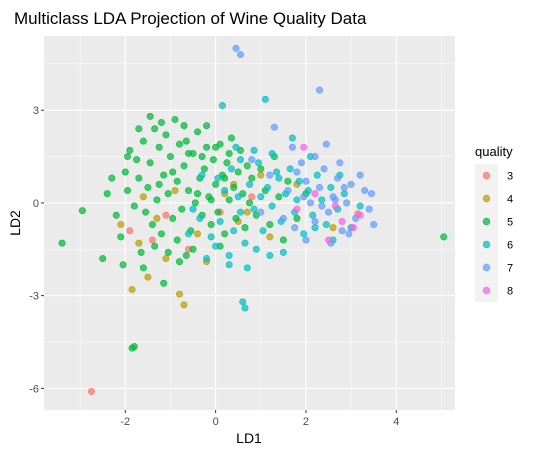 Image resolution: width=533 pixels, height=454 pixels. What do you see at coordinates (510, 269) in the screenshot?
I see `legend-label-quality-7: 7` at bounding box center [510, 269].